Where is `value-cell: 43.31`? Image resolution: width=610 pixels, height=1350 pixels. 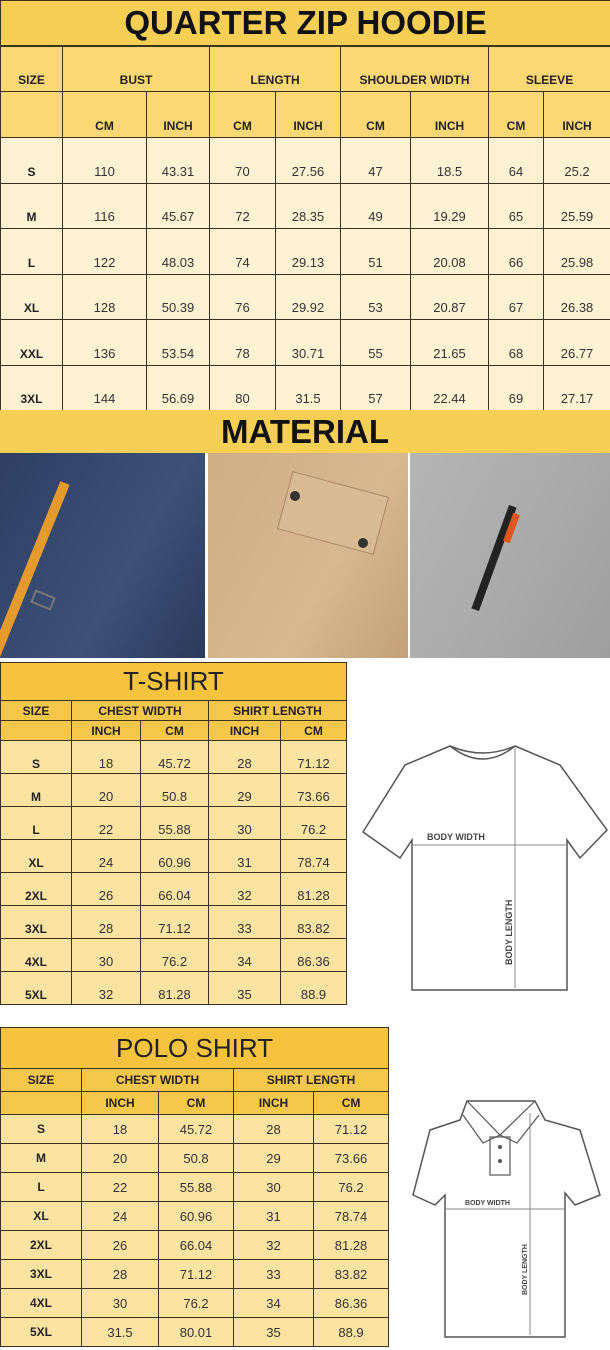
value-cell: 43.31 is located at coordinates (178, 160).